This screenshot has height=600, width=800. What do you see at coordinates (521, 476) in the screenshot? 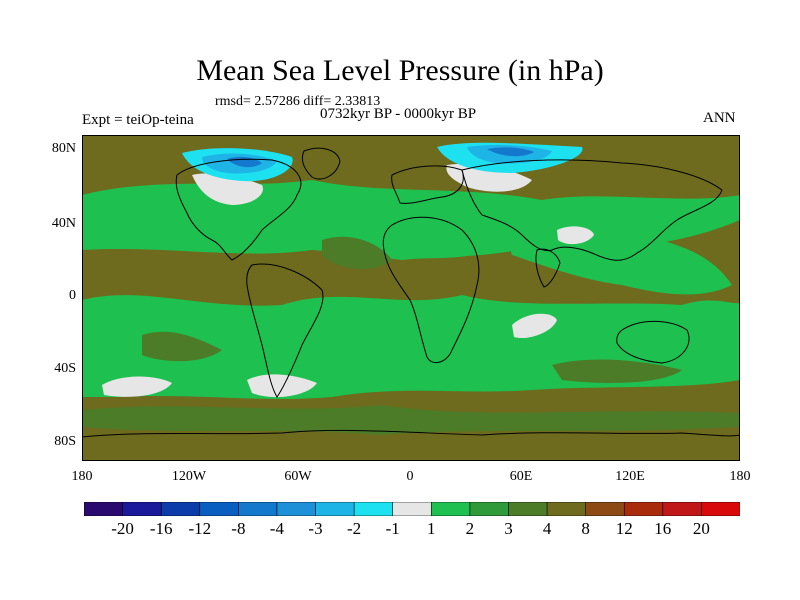
I see `lon-label-60e: 60E` at bounding box center [521, 476].